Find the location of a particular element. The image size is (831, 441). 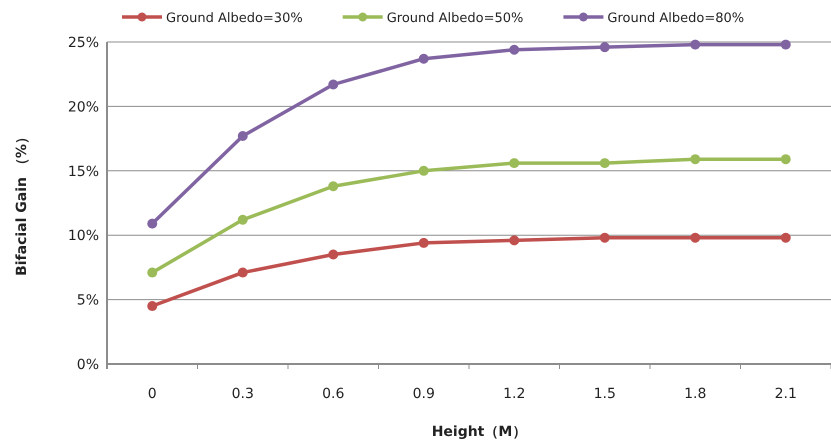

x-tick-label: 0.3 is located at coordinates (243, 394).